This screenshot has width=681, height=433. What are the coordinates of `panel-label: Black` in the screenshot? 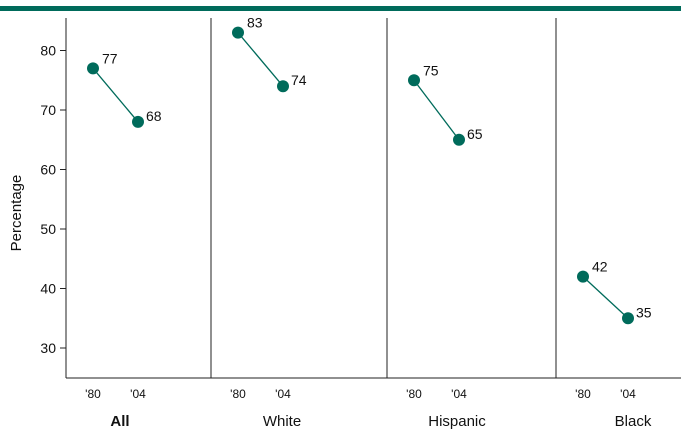 It's located at (633, 421).